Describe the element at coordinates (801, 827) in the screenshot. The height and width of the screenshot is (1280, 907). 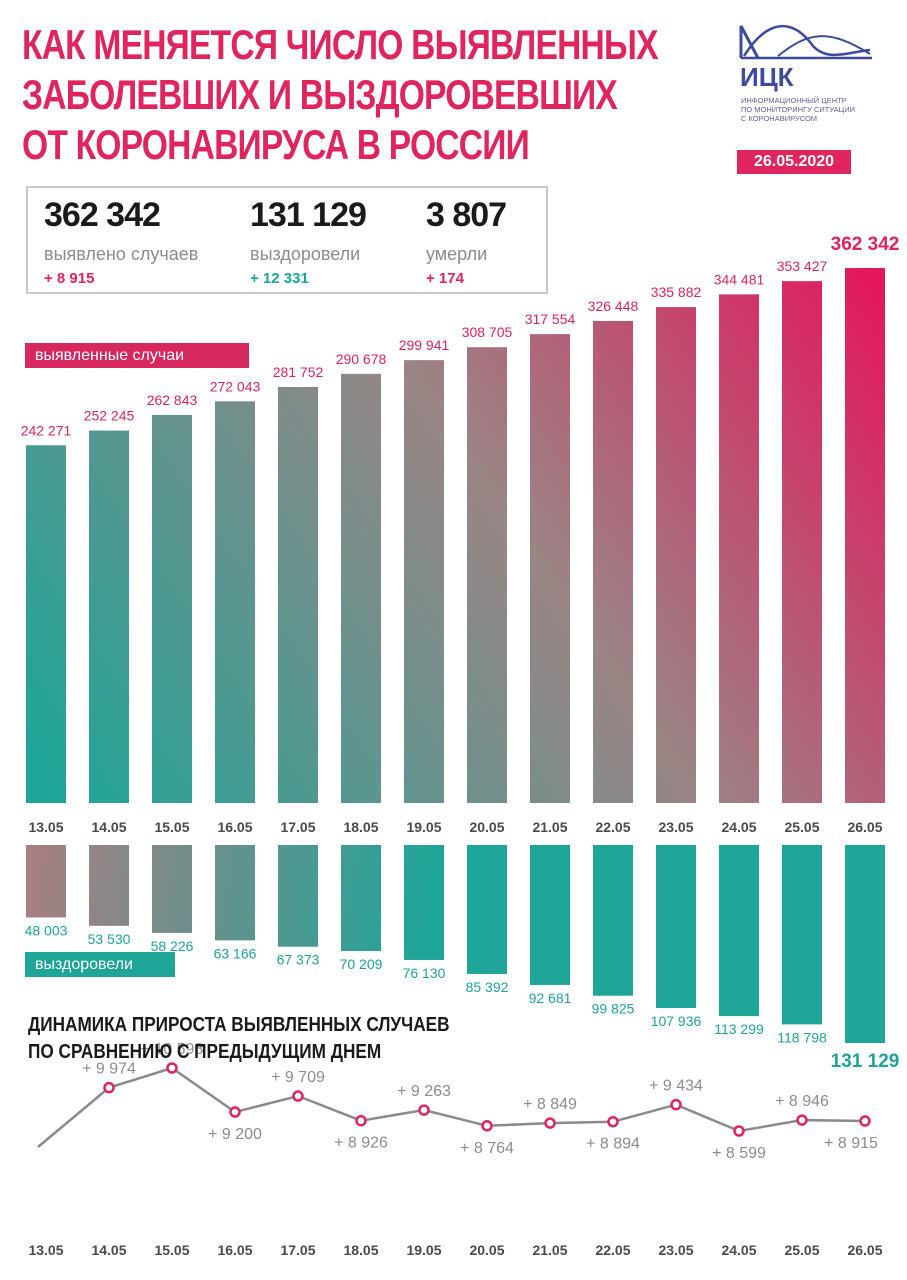
I see `date-label: 25.05` at that location.